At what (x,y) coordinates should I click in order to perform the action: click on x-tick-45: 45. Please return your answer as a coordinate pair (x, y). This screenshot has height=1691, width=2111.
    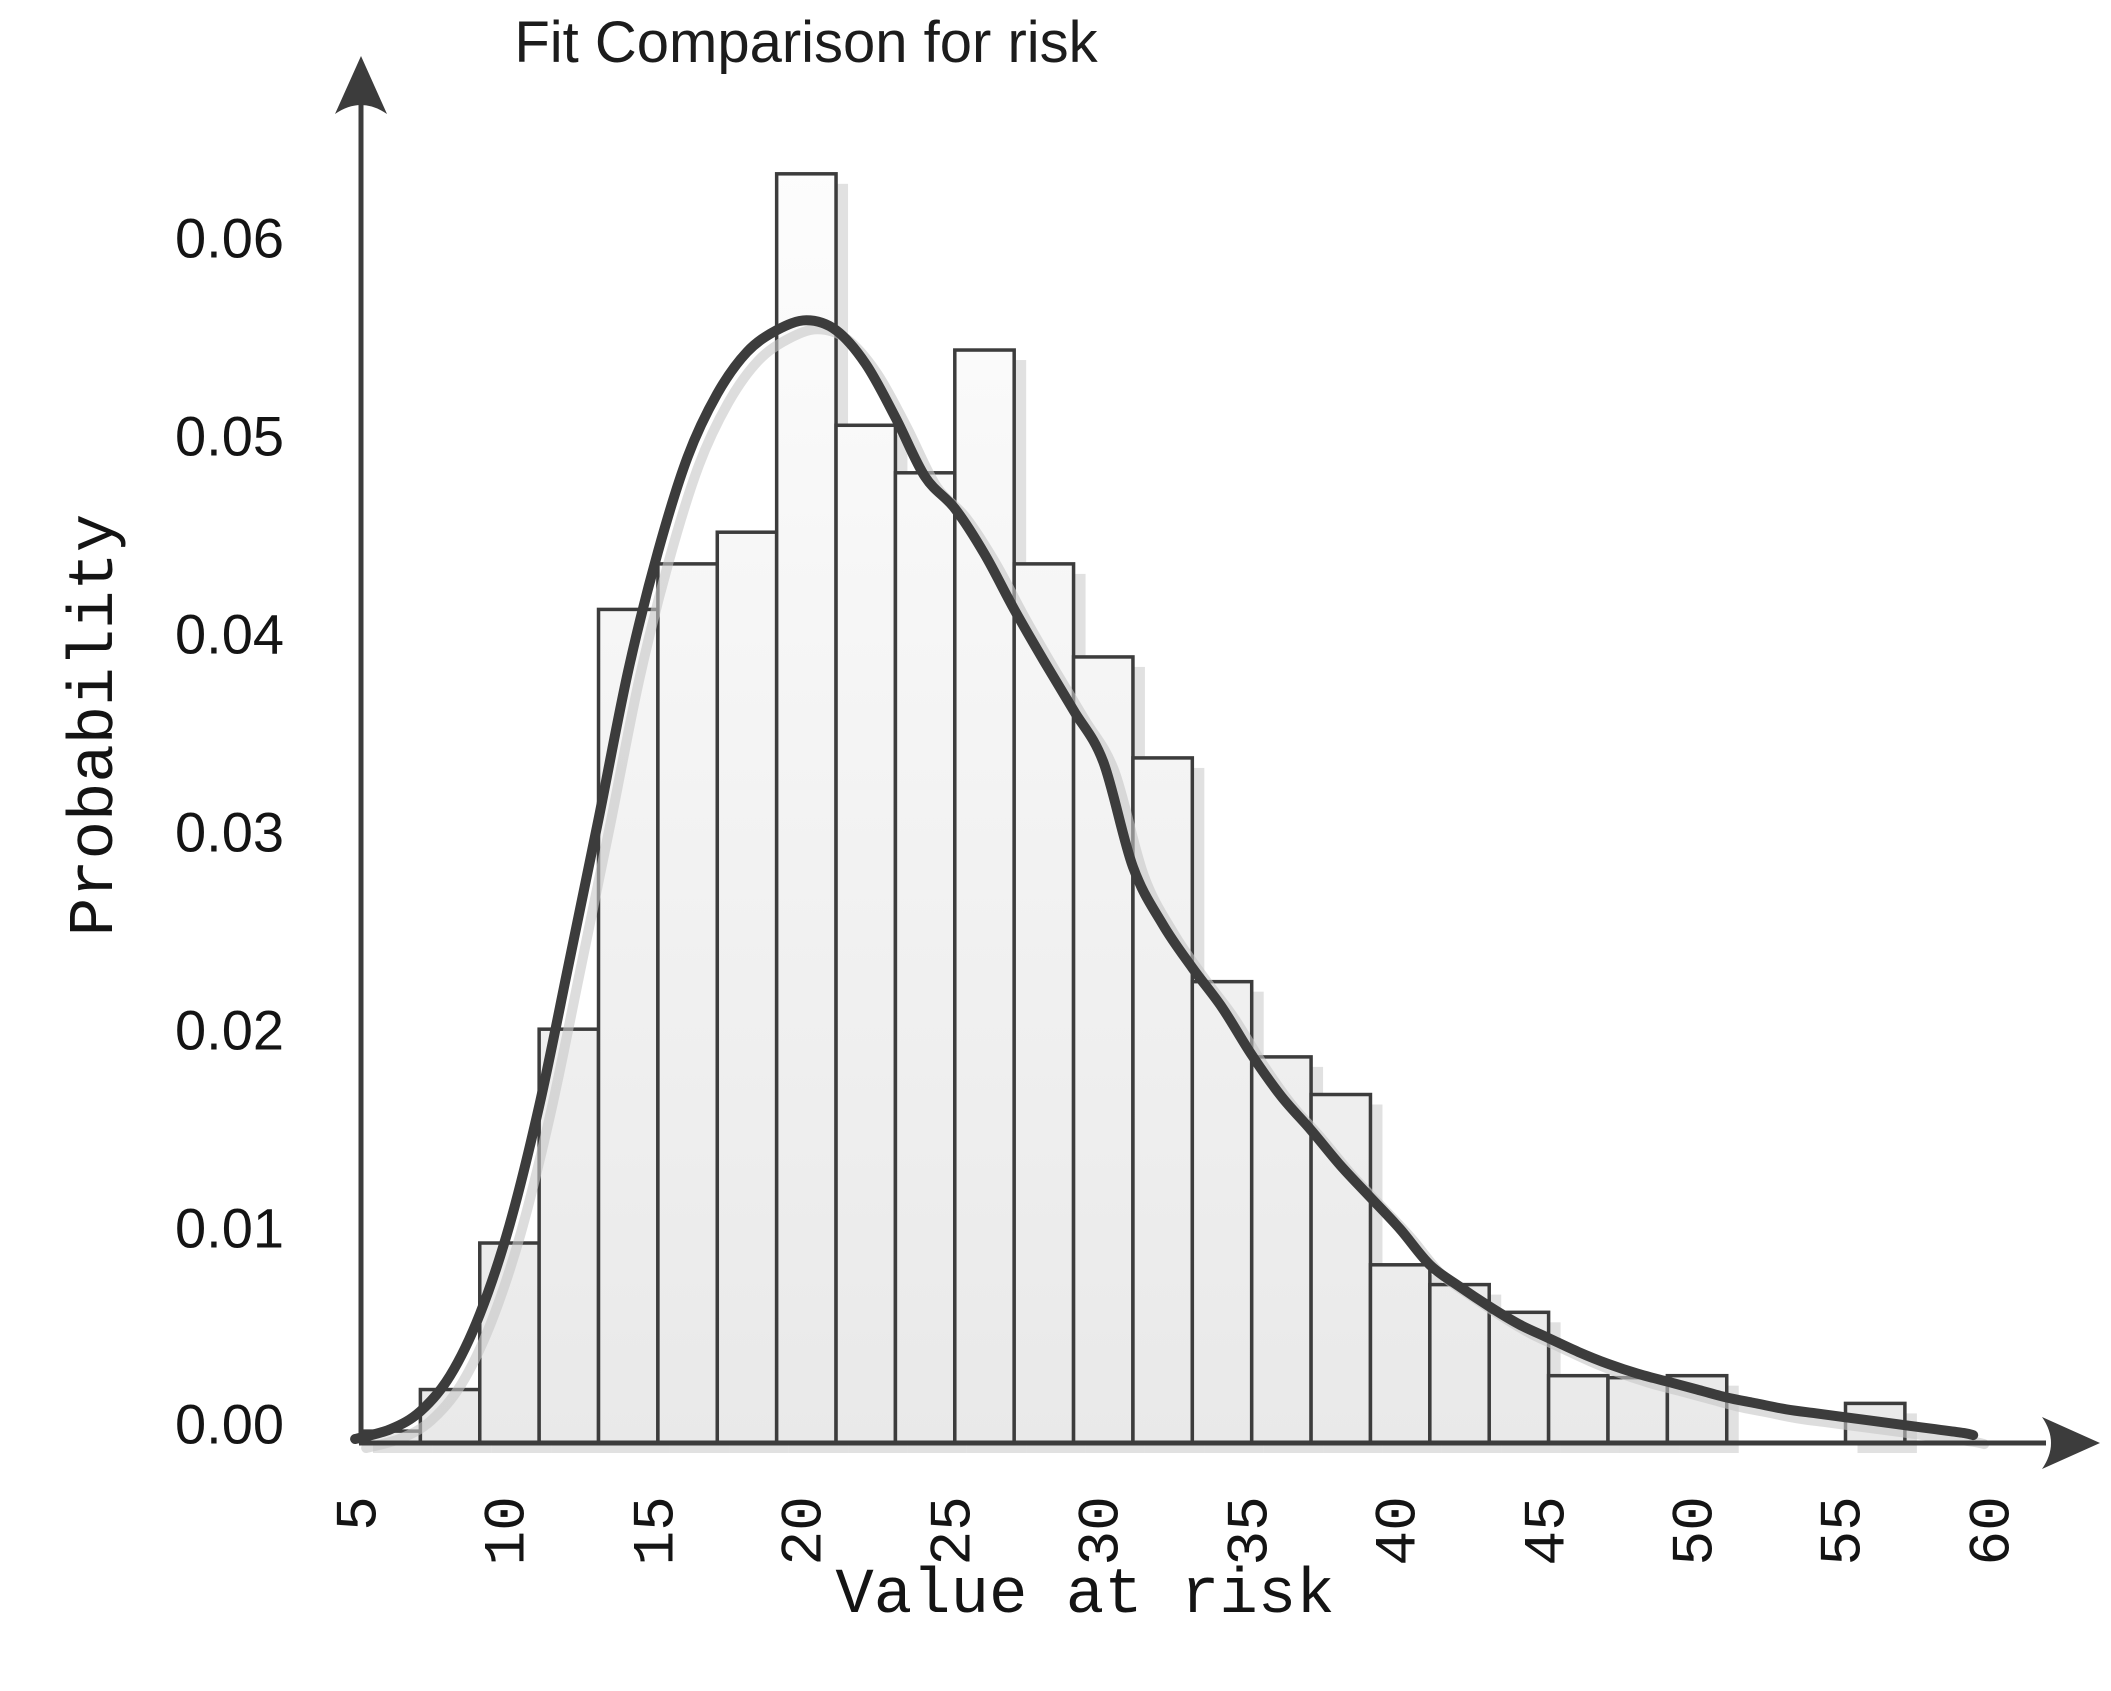
    Looking at the image, I should click on (1549, 1531).